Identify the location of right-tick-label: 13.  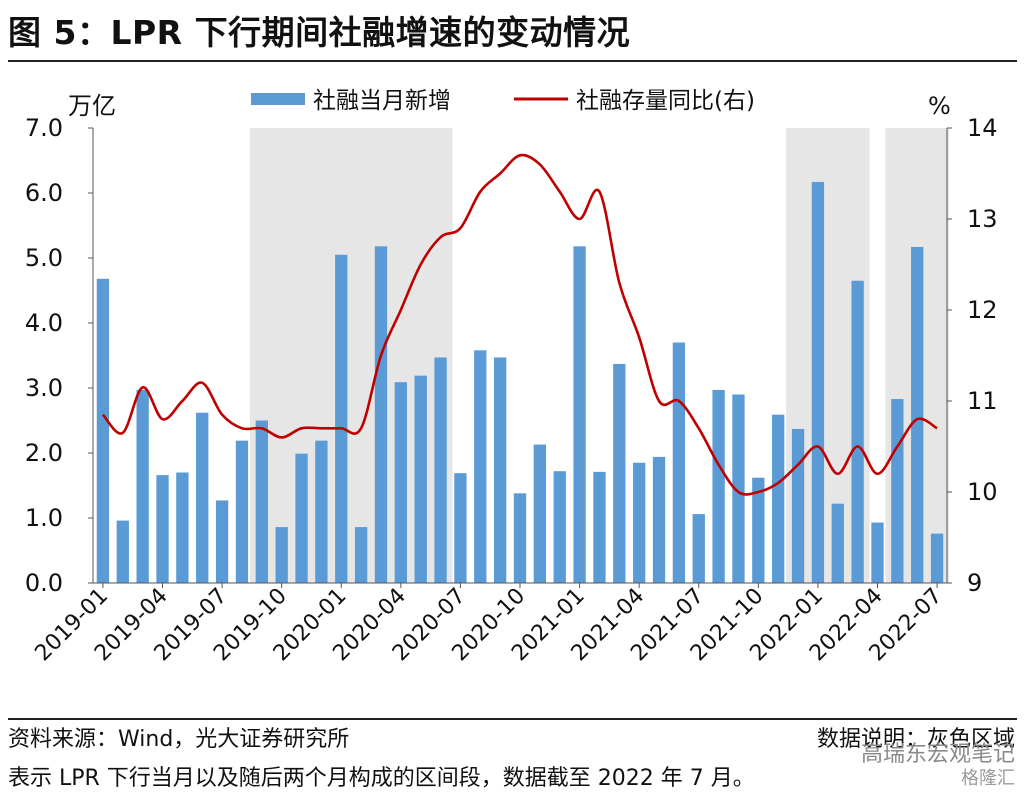
(982, 219).